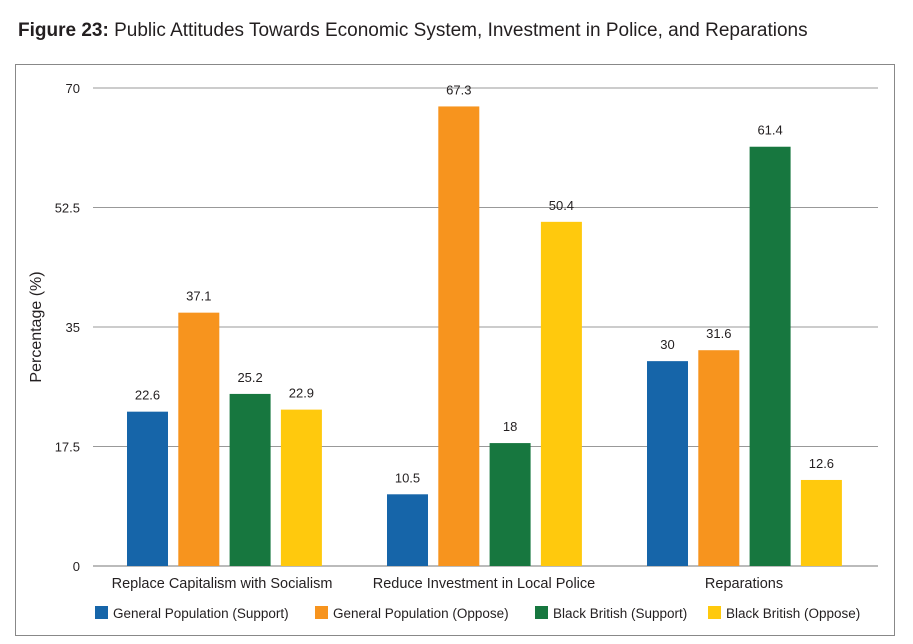 Image resolution: width=913 pixels, height=644 pixels. Describe the element at coordinates (769, 130) in the screenshot. I see `data-label: 61.4` at that location.